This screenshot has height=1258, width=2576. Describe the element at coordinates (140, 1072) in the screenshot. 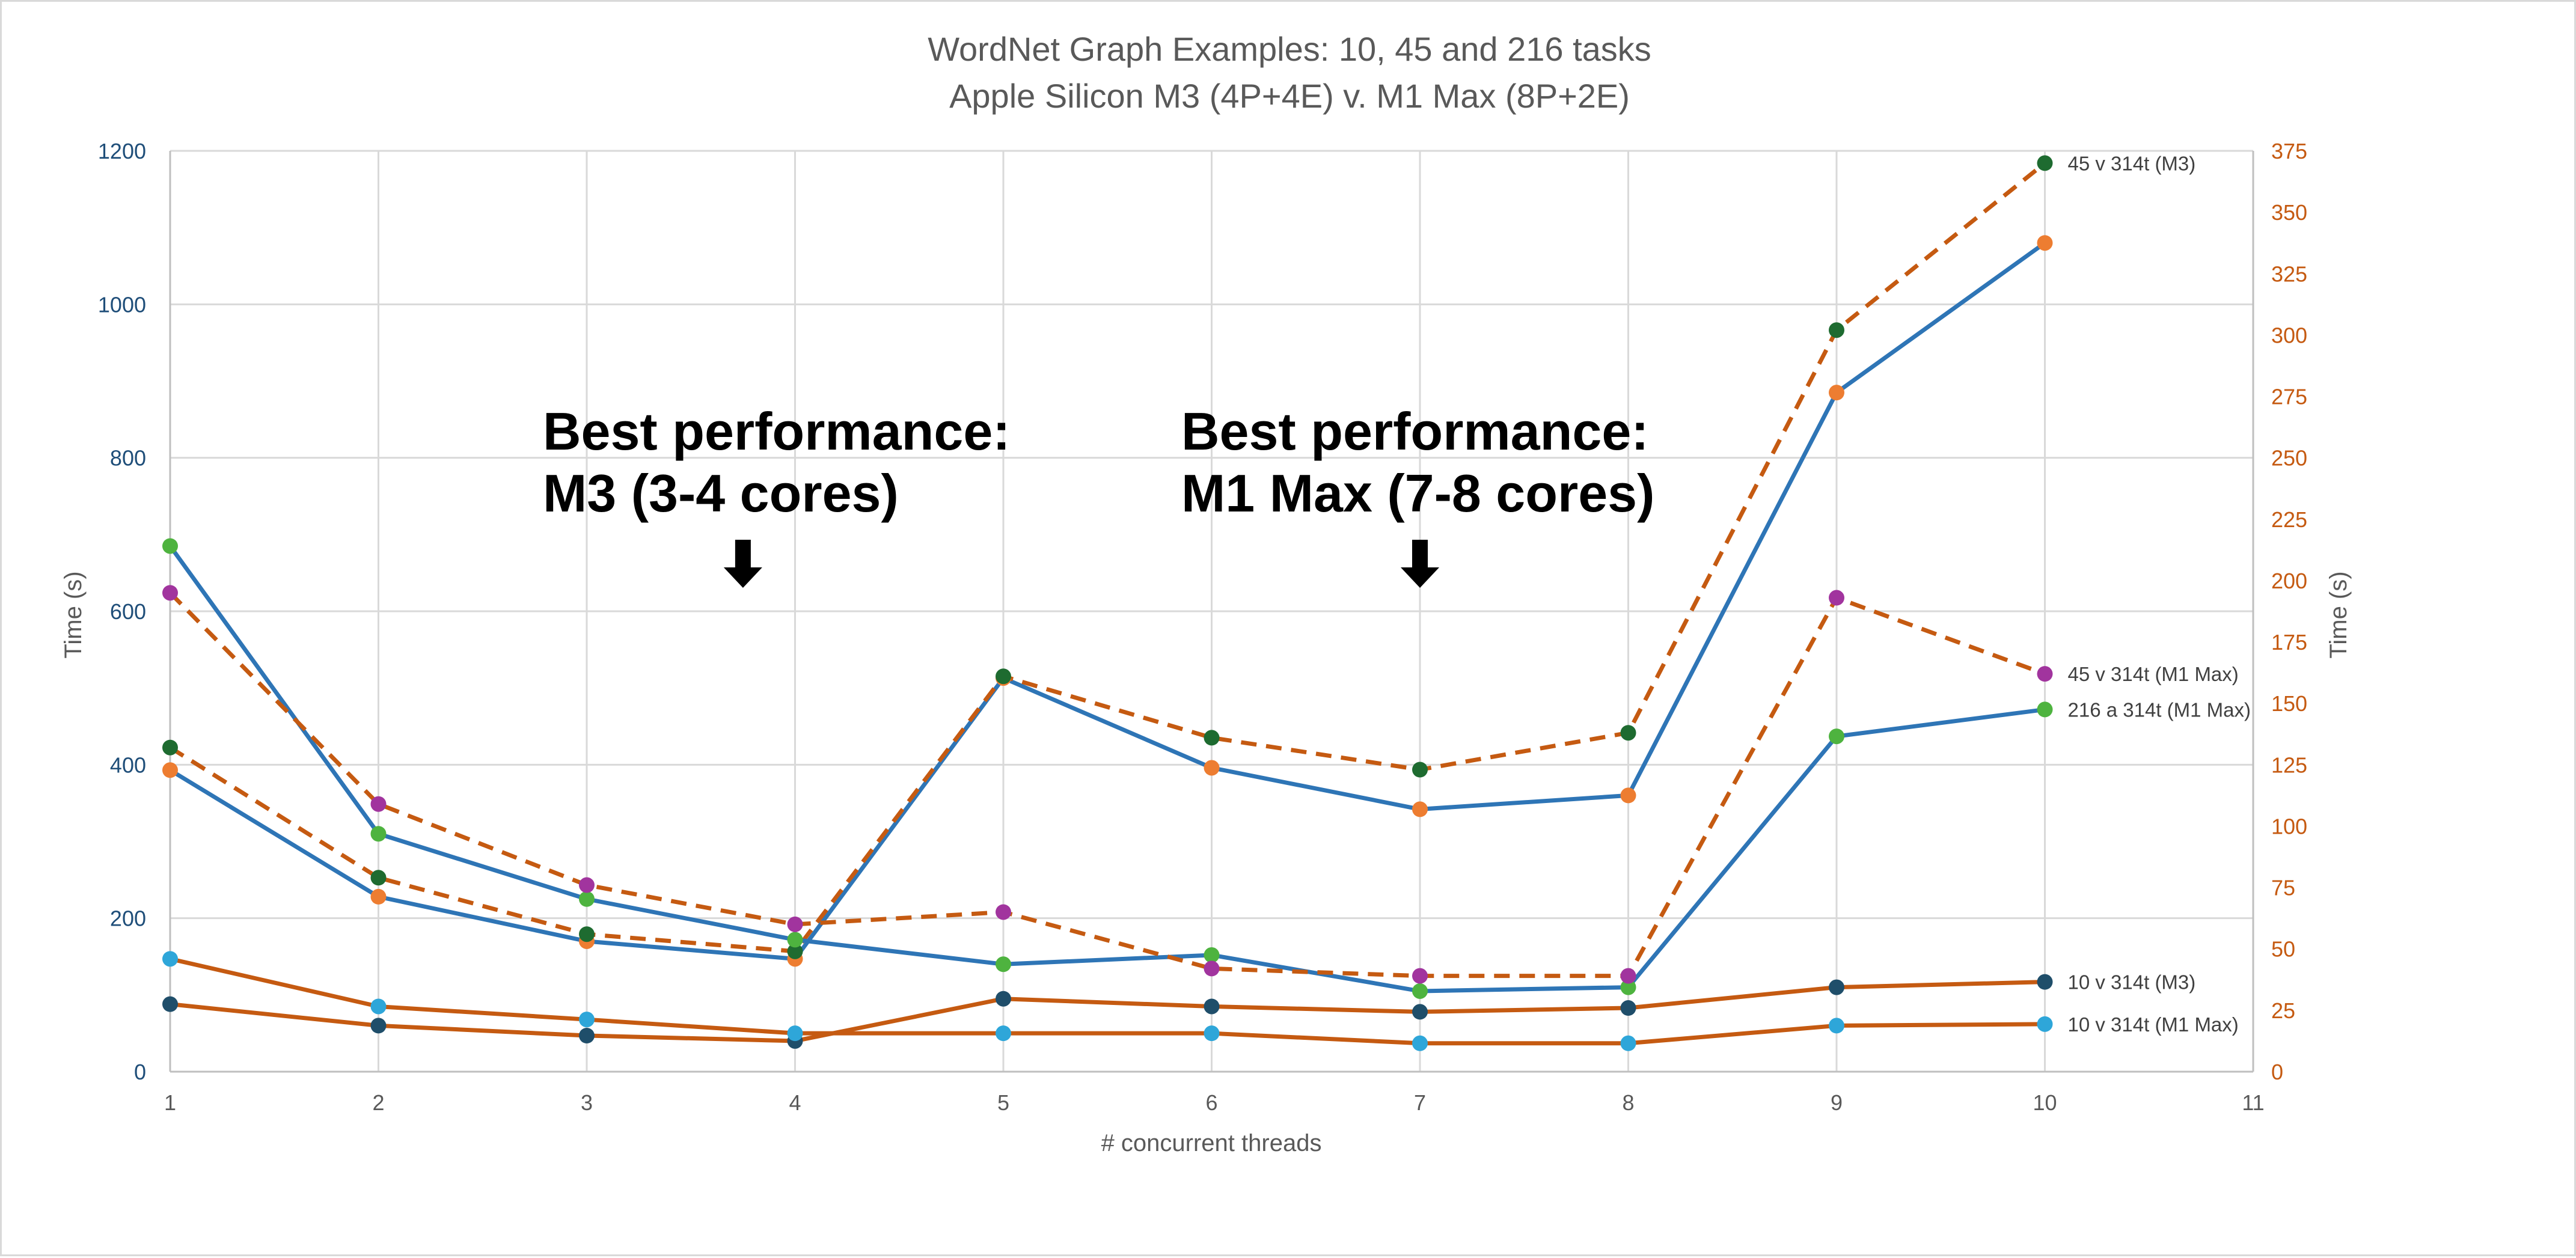

I see `y-left-tick-label: 0` at that location.